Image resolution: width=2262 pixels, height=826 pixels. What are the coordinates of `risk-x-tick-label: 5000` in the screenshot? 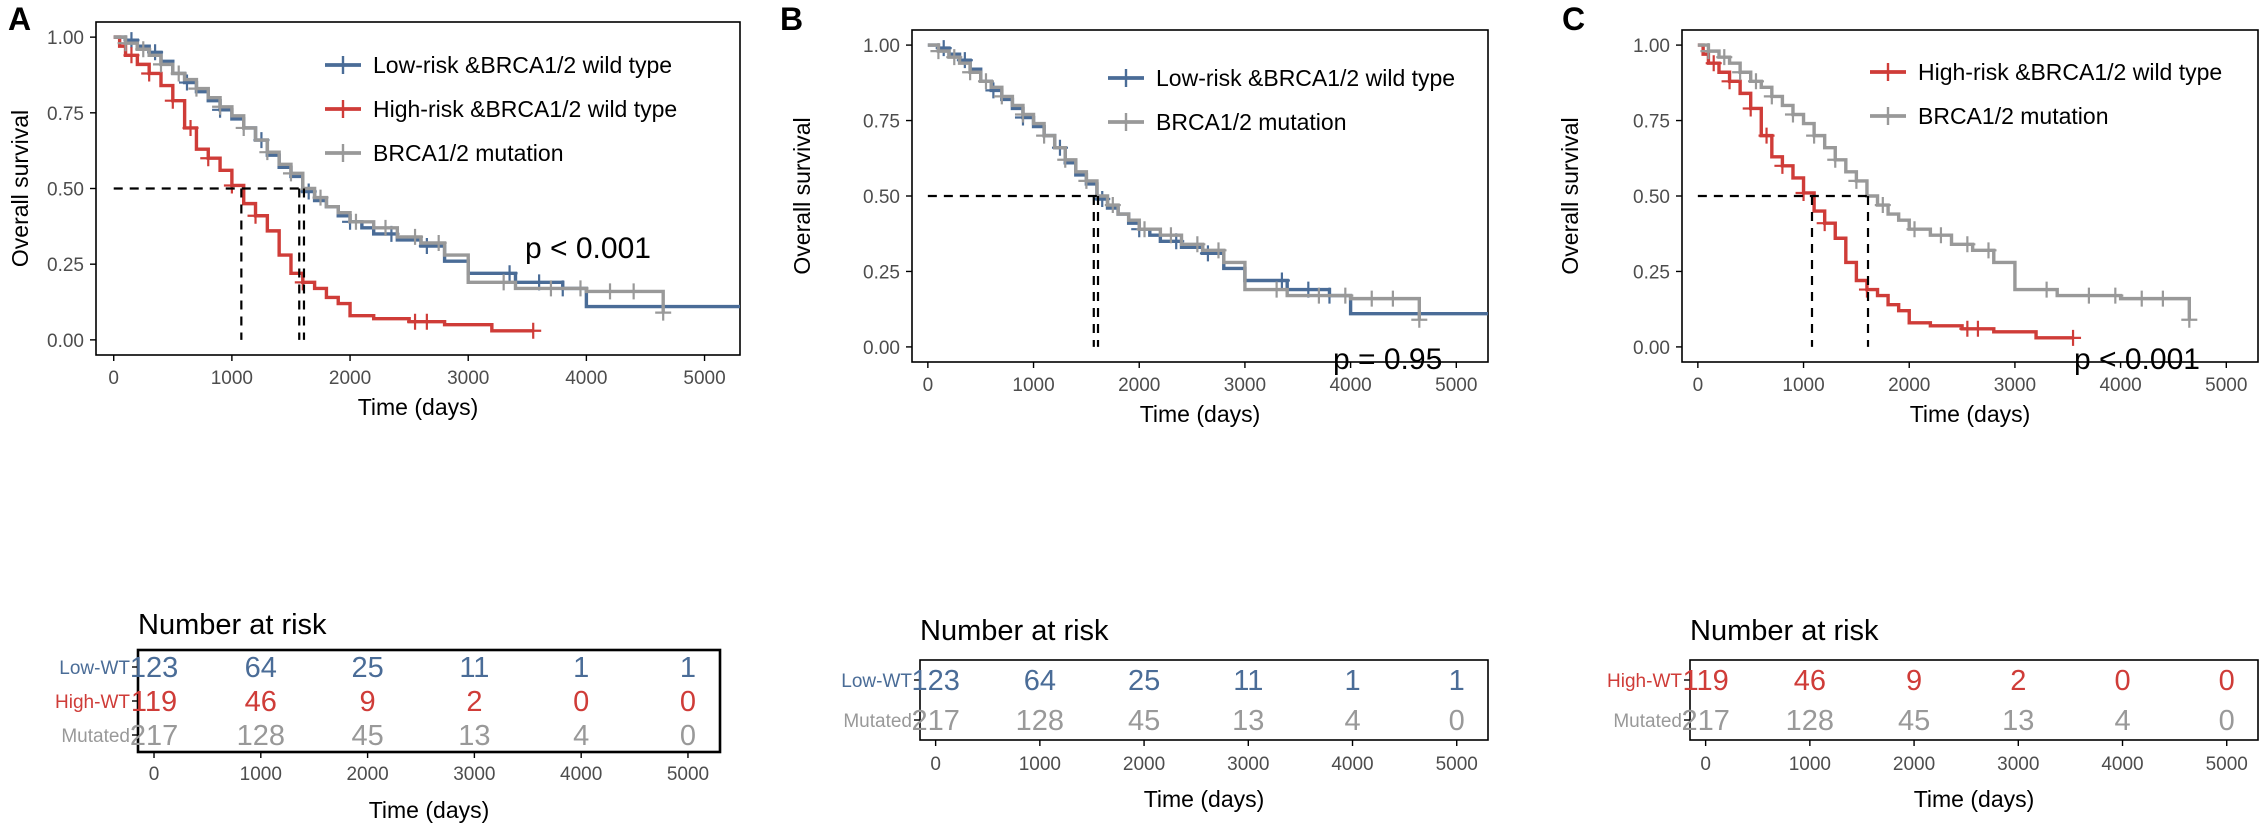 It's located at (1457, 764).